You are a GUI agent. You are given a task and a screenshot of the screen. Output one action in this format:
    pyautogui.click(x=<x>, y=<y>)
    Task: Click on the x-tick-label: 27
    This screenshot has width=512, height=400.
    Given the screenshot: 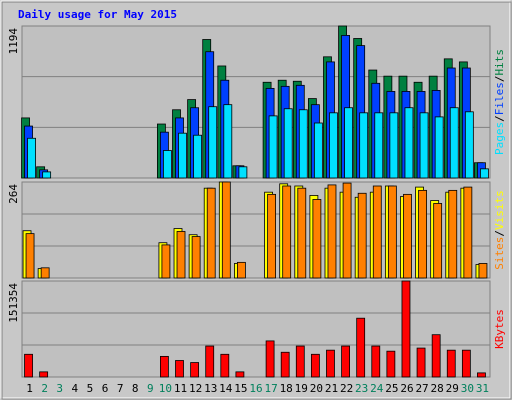 What is the action you would take?
    pyautogui.click(x=421, y=388)
    